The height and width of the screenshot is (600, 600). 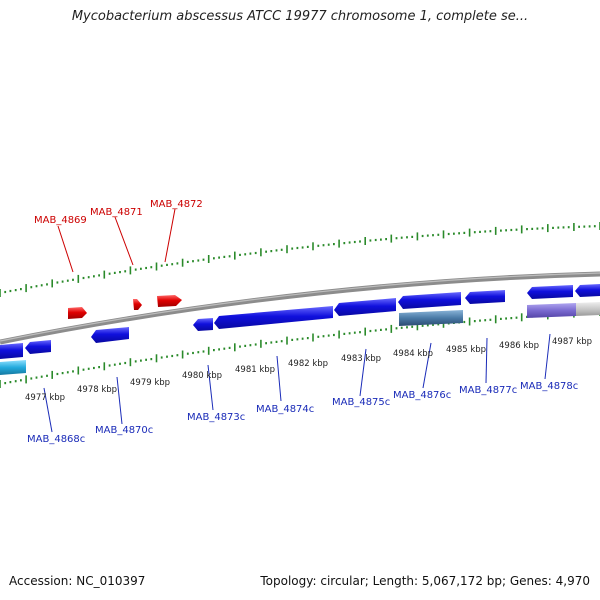 I want to click on reverse-label-leaders, so click(x=297, y=383).